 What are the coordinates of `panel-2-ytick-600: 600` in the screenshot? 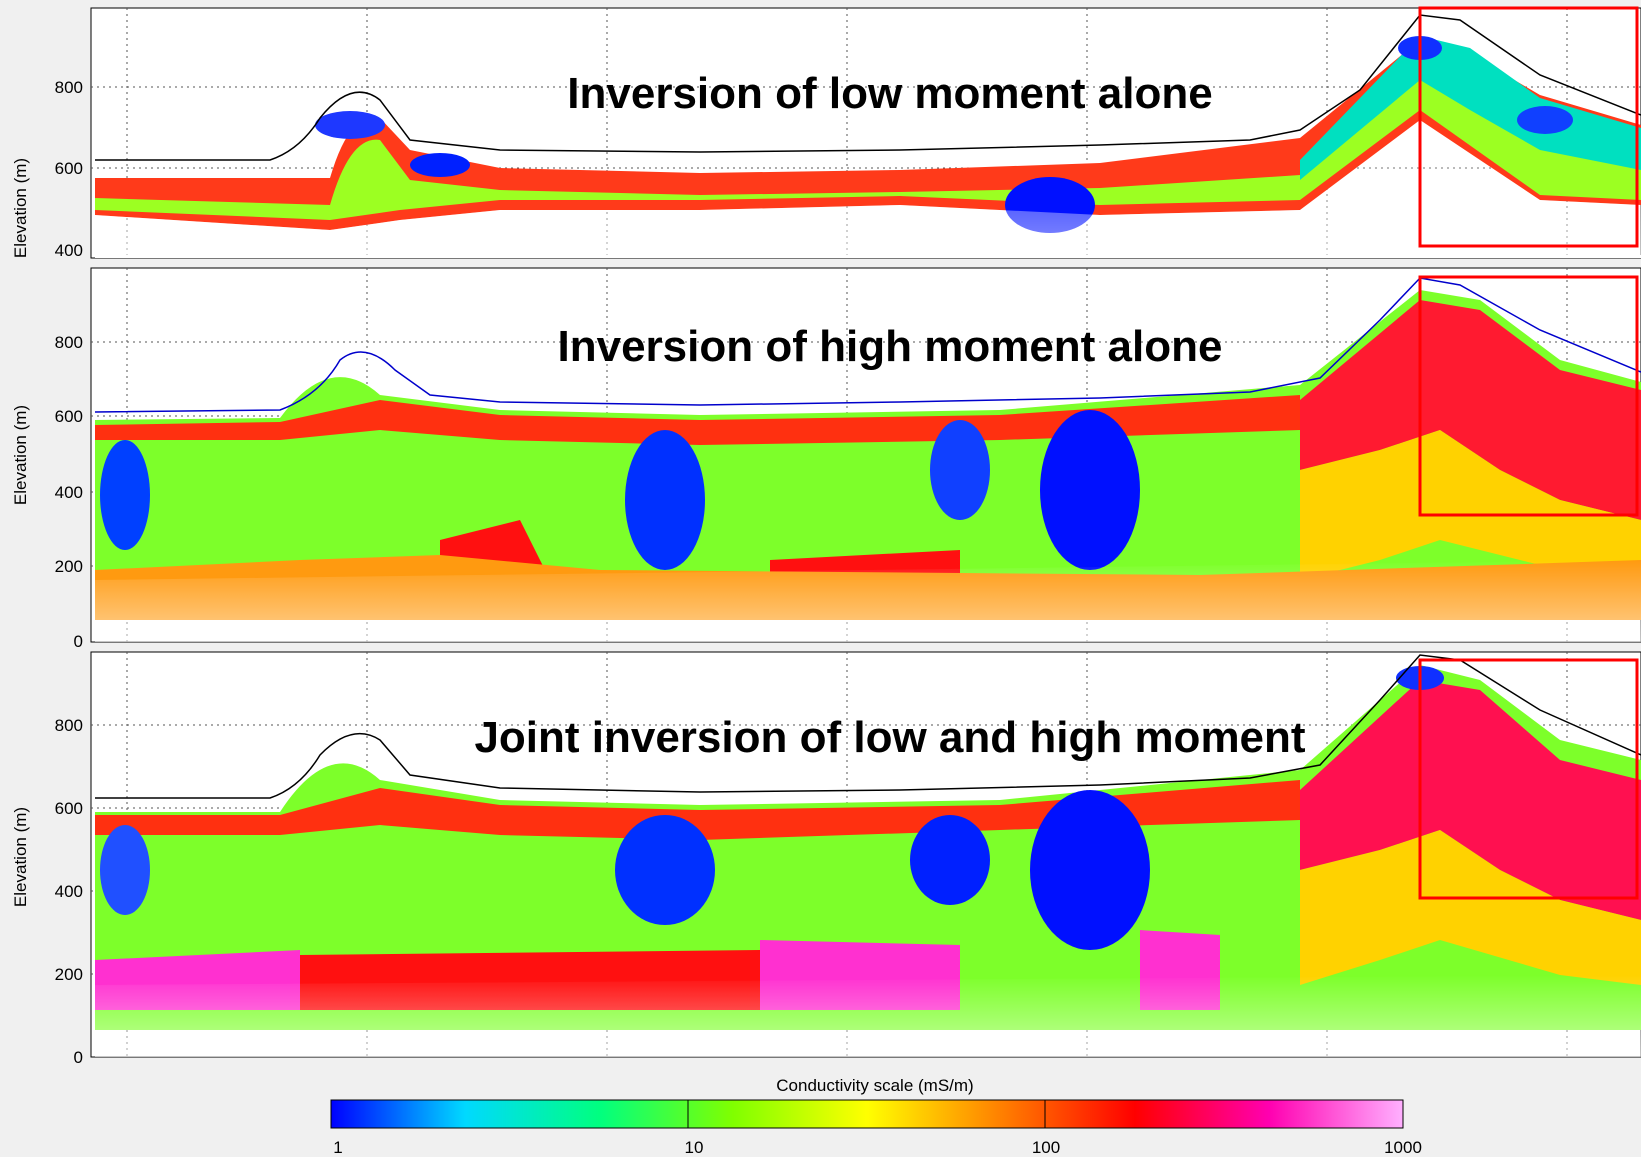 It's located at (69, 416).